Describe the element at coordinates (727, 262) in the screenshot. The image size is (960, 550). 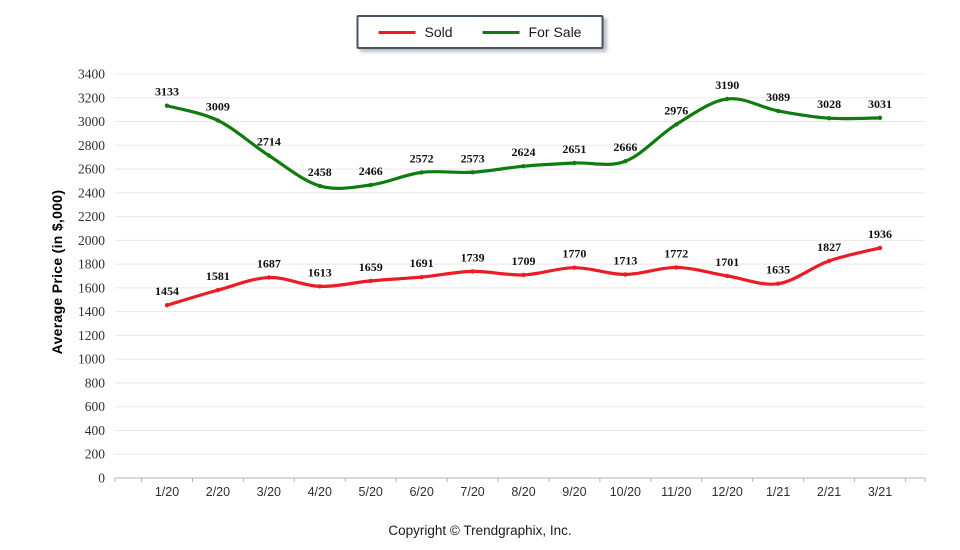
I see `data-label-sold: 1701` at that location.